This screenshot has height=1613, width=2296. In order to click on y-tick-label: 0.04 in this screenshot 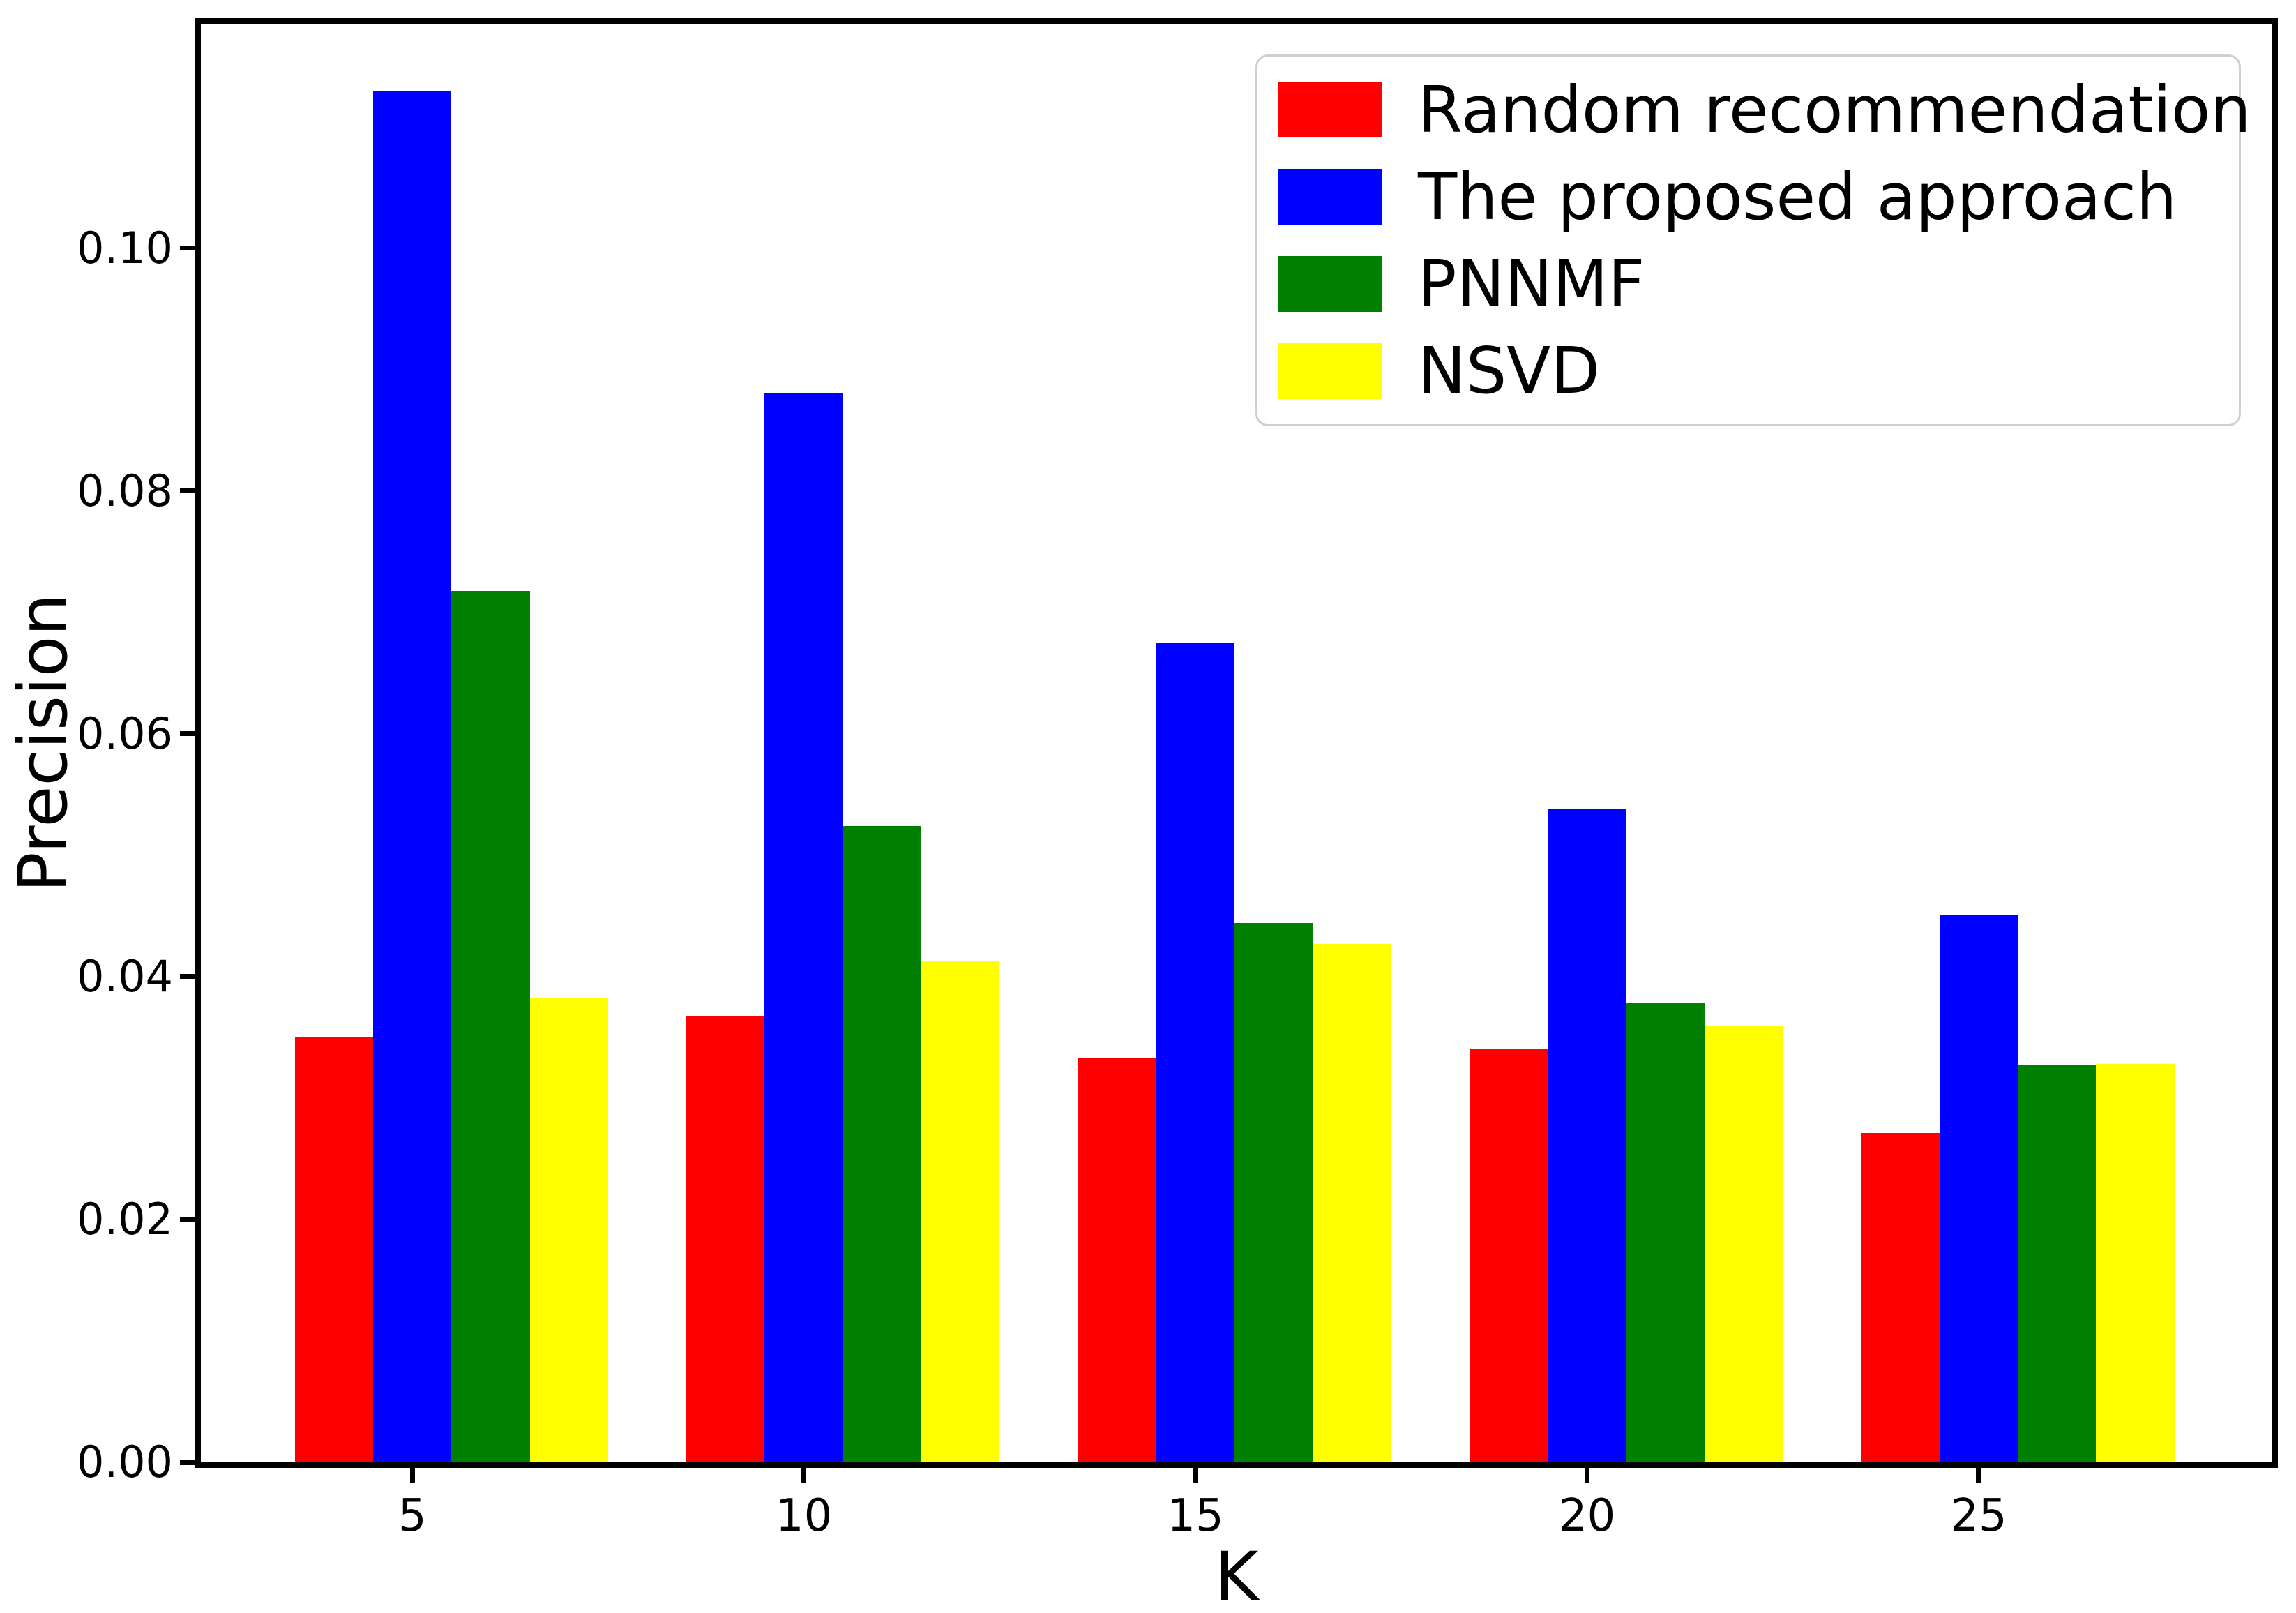, I will do `click(124, 976)`.